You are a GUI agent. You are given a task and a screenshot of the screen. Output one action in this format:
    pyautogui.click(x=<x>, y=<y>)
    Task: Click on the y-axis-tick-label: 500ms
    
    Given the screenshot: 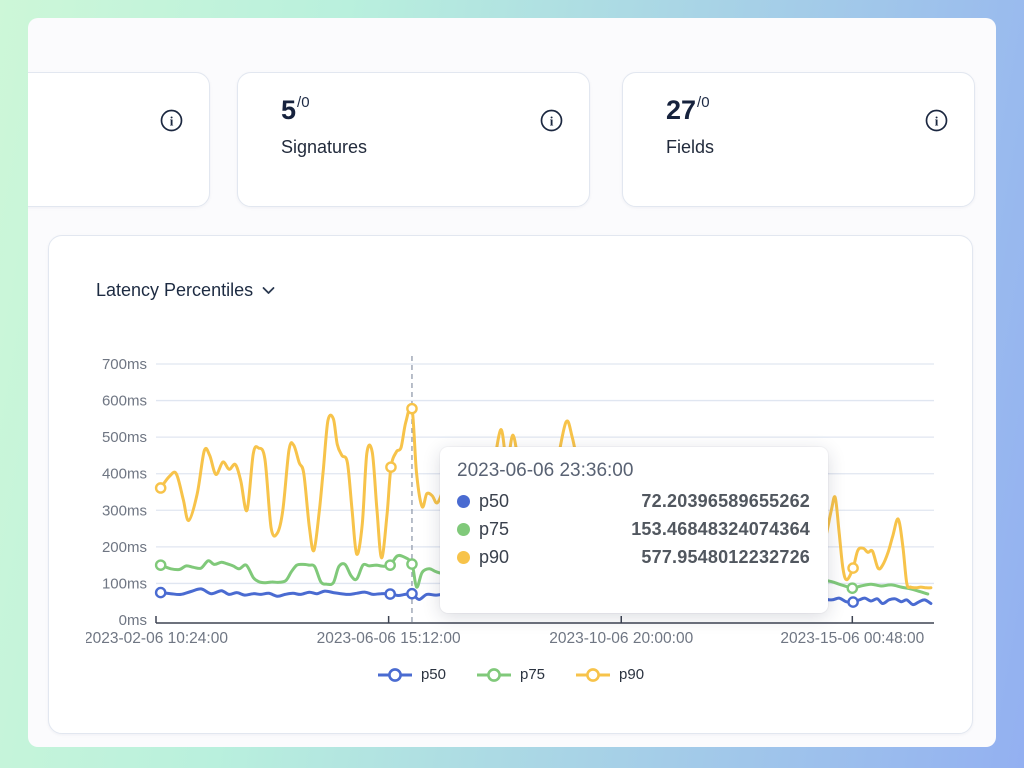 What is the action you would take?
    pyautogui.click(x=124, y=437)
    